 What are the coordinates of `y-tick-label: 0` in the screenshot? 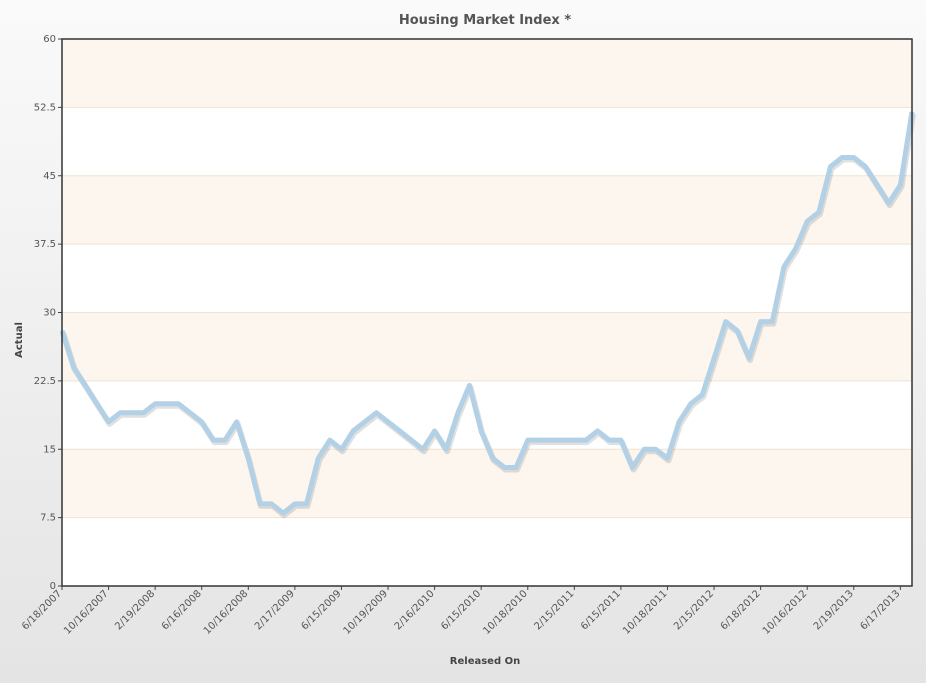 It's located at (53, 586).